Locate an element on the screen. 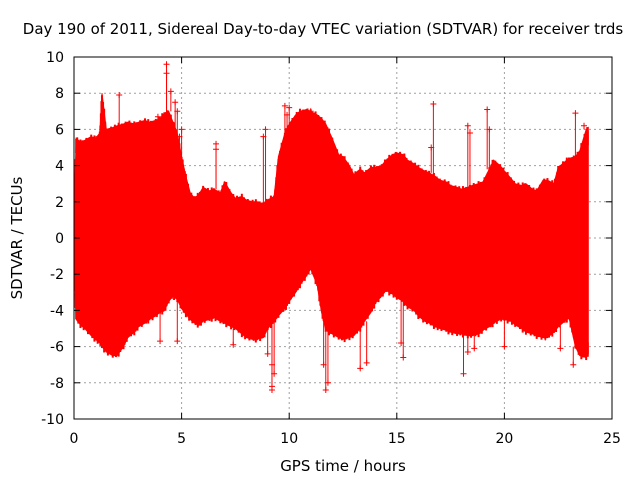 This screenshot has height=480, width=640. x-tick-label: 25 is located at coordinates (612, 439).